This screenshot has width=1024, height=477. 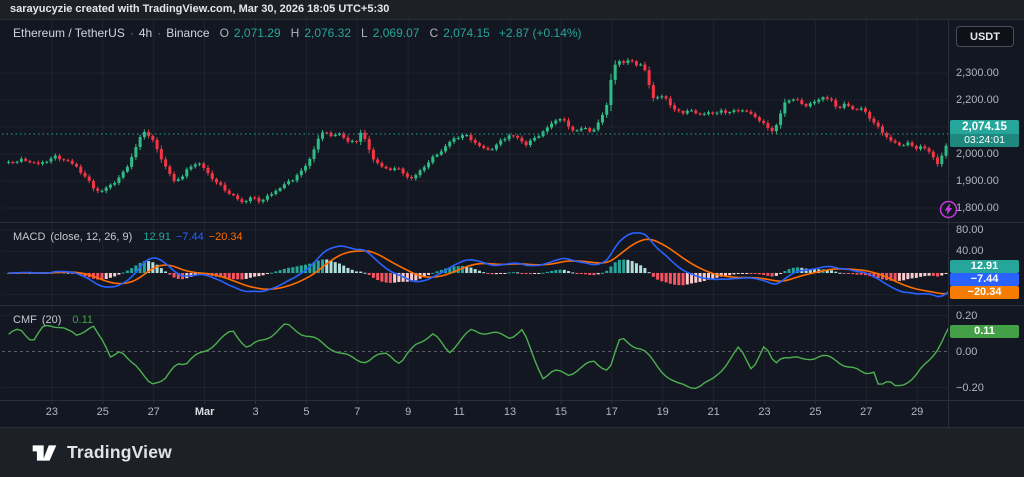 What do you see at coordinates (396, 33) in the screenshot?
I see `low-value: 2,069.07` at bounding box center [396, 33].